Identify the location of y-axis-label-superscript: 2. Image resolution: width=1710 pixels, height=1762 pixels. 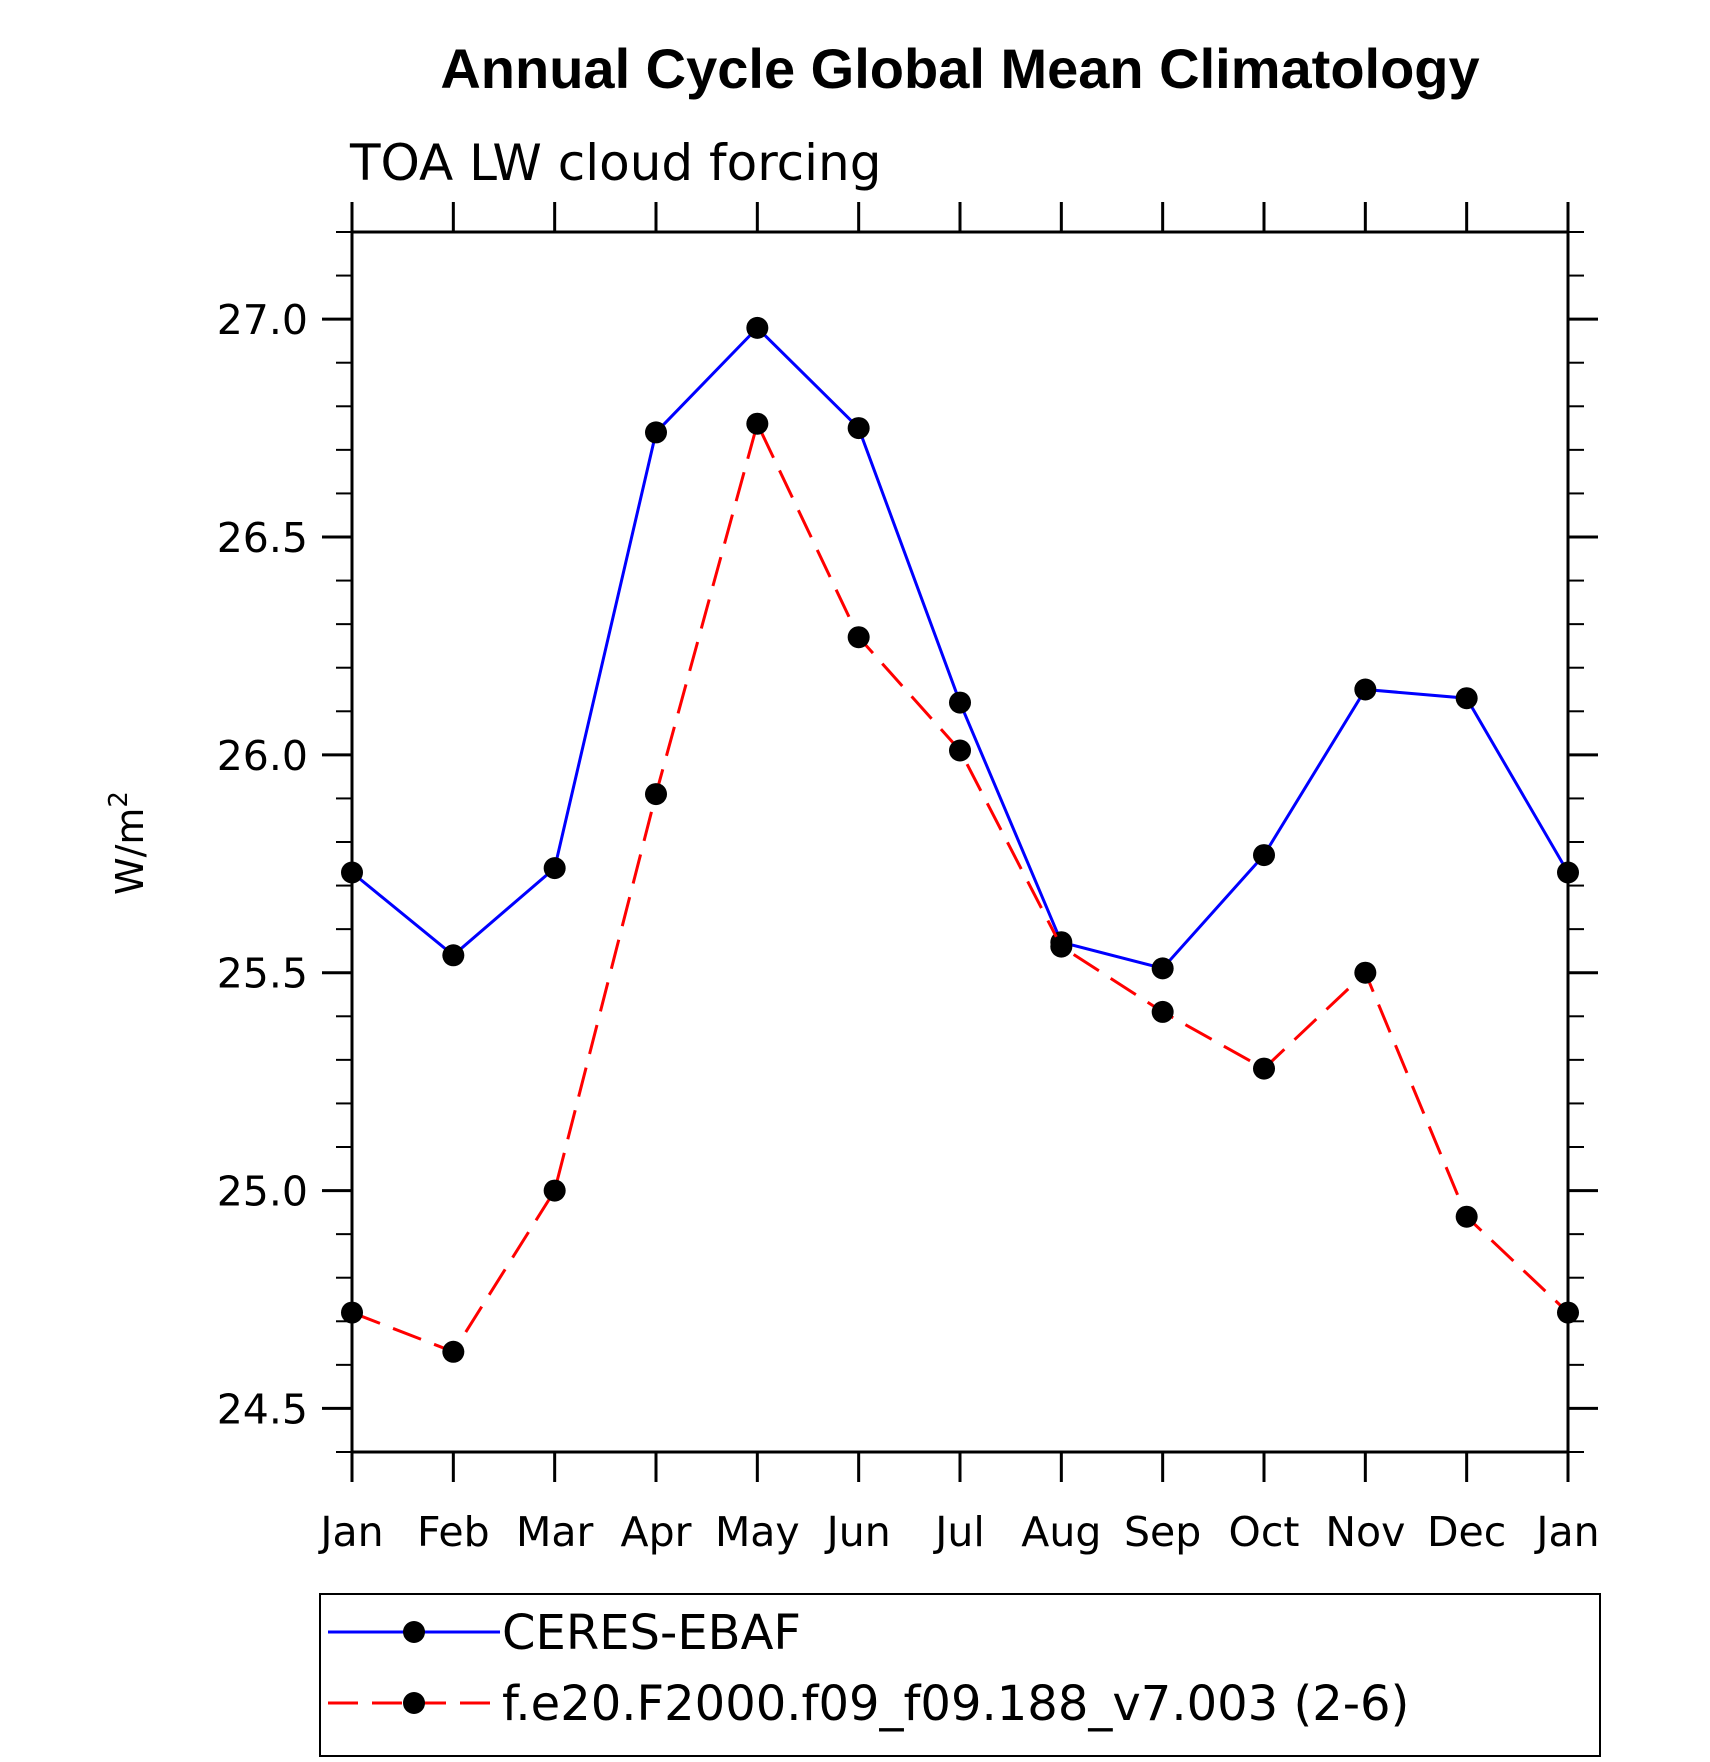
(119, 799).